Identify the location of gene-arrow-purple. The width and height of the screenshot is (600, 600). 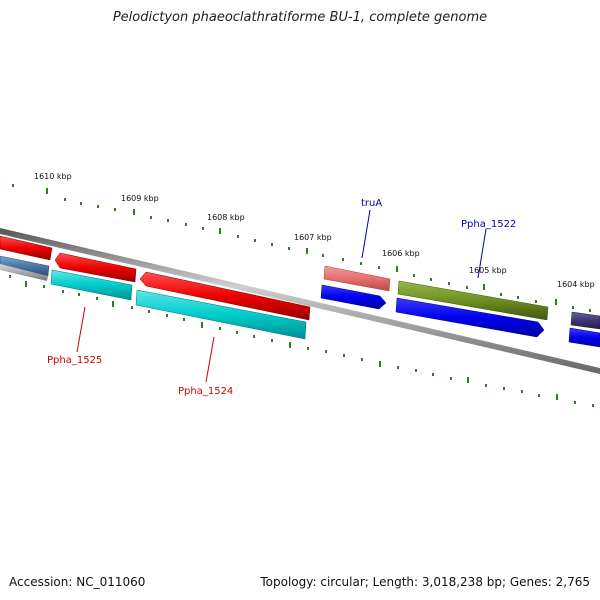
(585, 320).